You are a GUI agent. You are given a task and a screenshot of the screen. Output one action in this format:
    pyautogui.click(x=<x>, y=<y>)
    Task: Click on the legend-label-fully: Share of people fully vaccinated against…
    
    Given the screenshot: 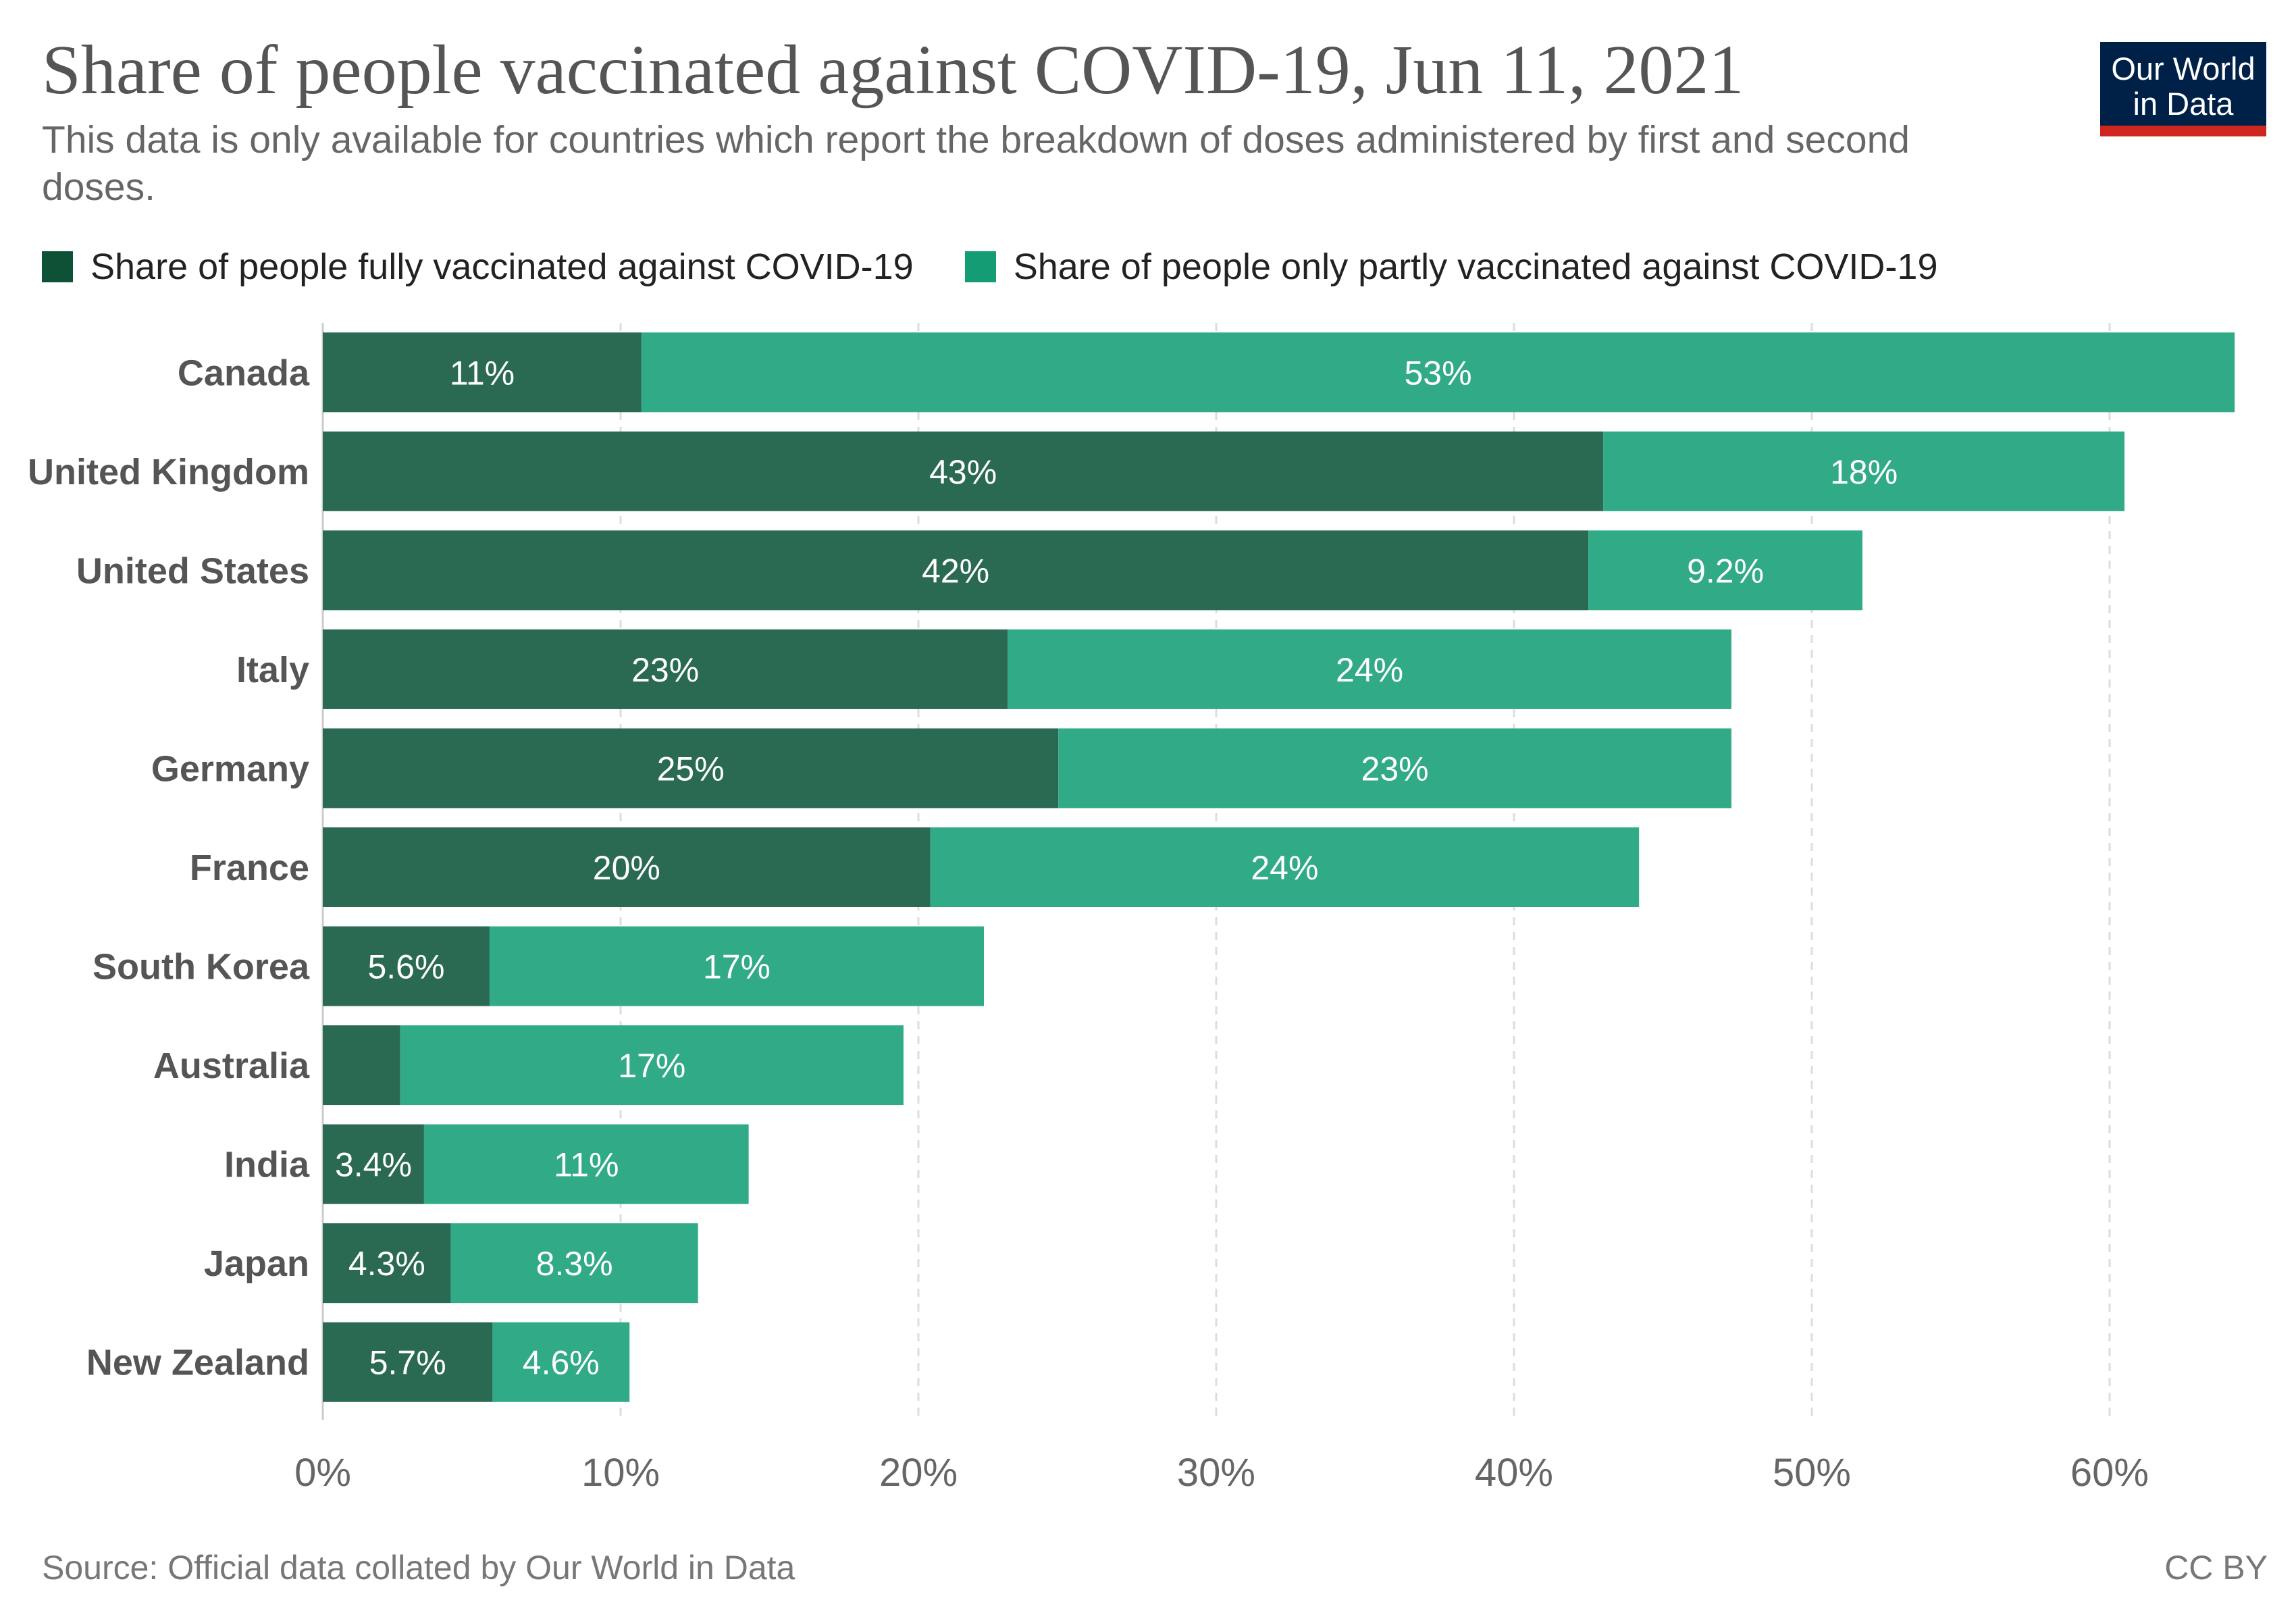 What is the action you would take?
    pyautogui.click(x=502, y=267)
    